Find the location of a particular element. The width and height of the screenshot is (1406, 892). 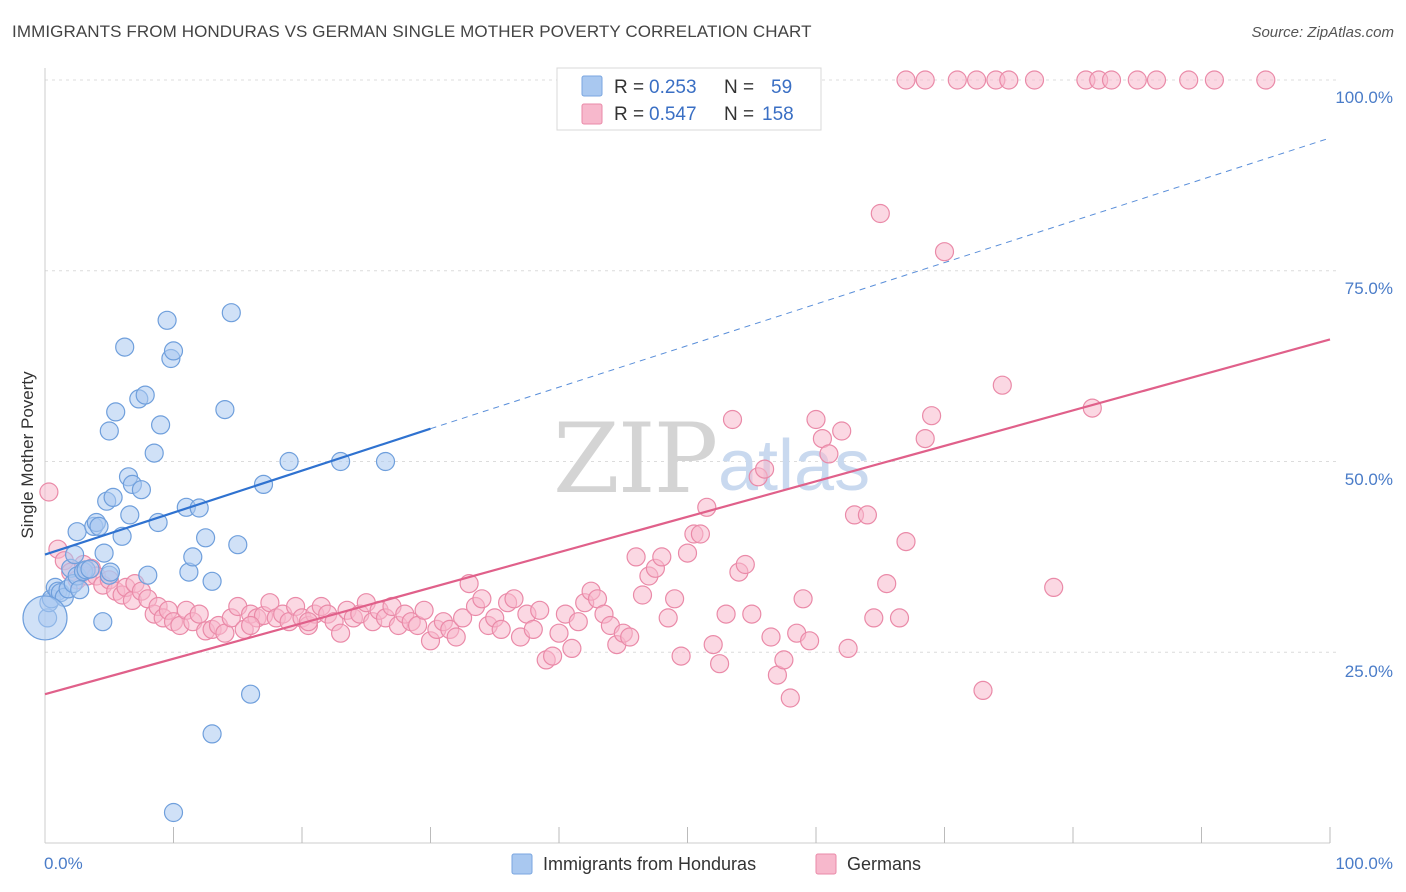

watermark-zip: ZIP is located at coordinates (634, 459).